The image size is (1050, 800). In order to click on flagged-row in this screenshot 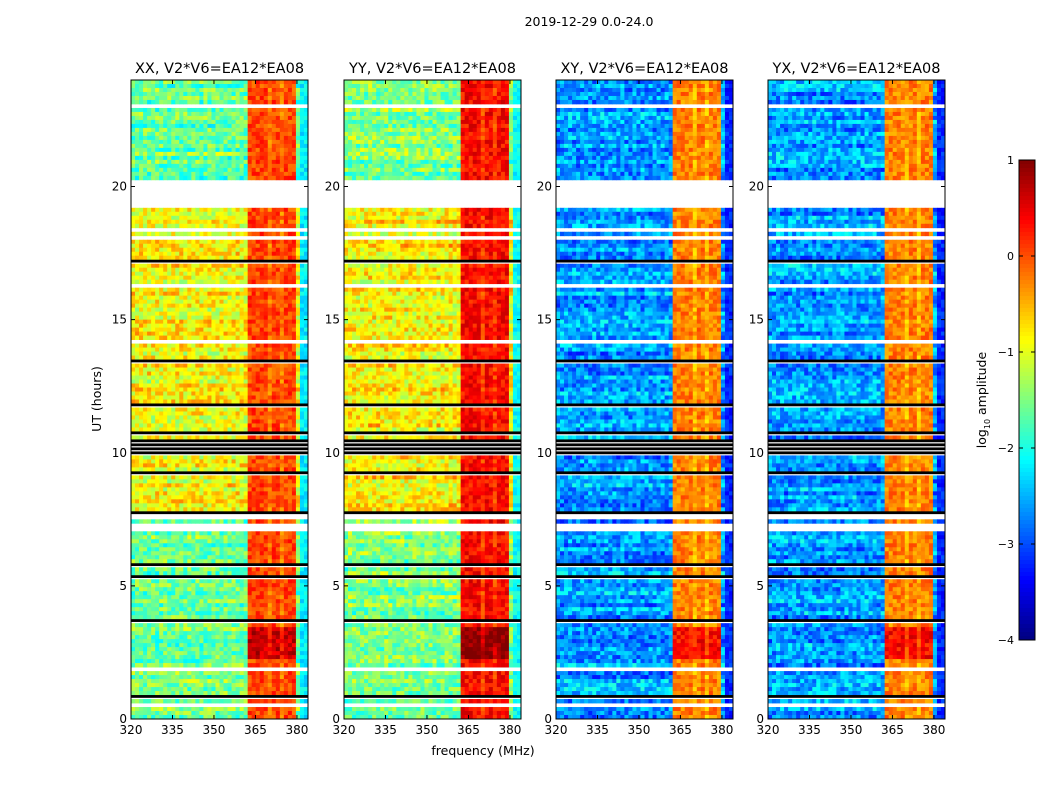, I will do `click(219, 405)`.